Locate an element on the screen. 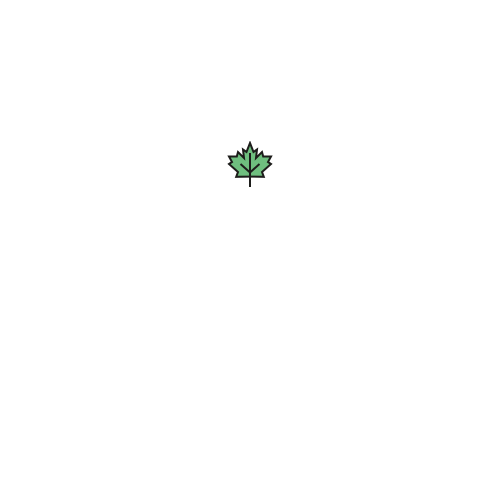  maple-leaf-icon is located at coordinates (250, 165).